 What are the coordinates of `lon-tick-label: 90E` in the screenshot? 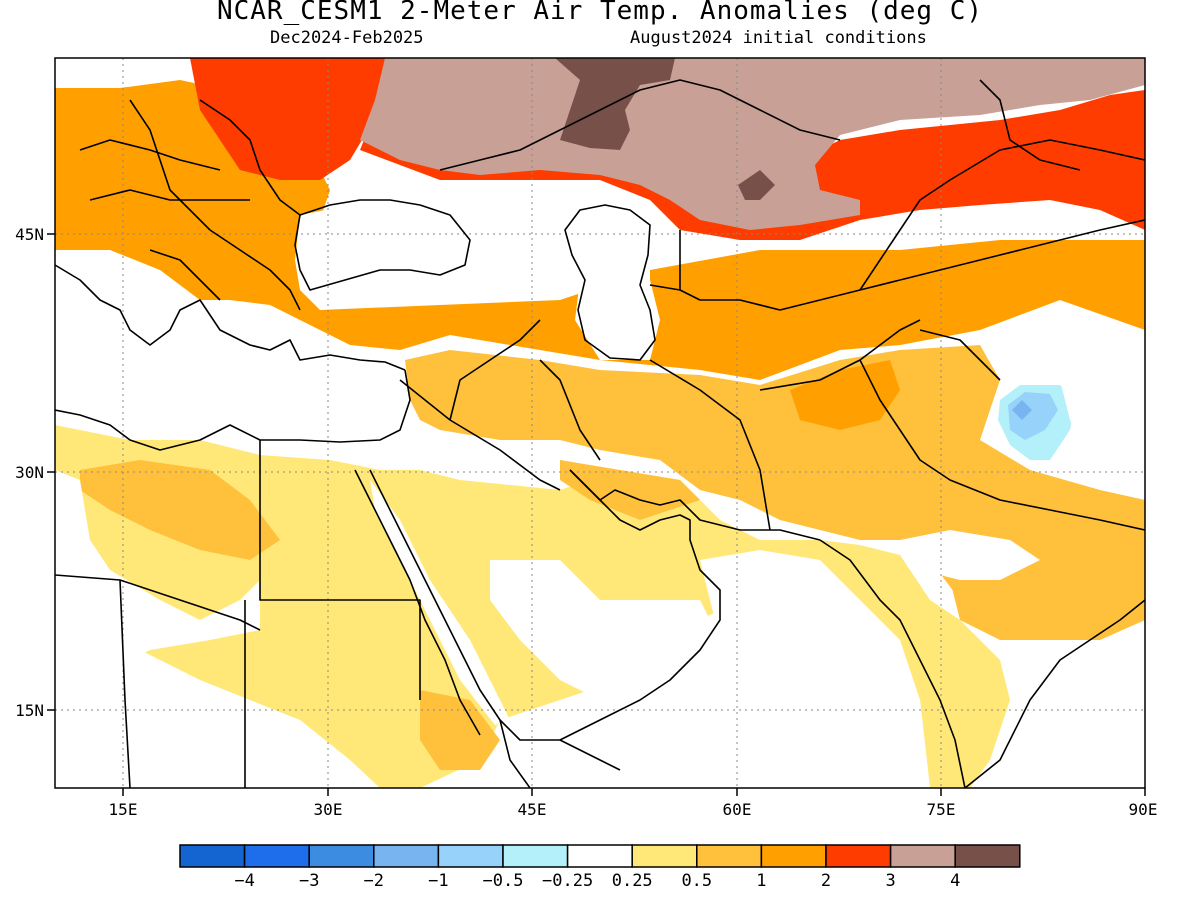 It's located at (1143, 809).